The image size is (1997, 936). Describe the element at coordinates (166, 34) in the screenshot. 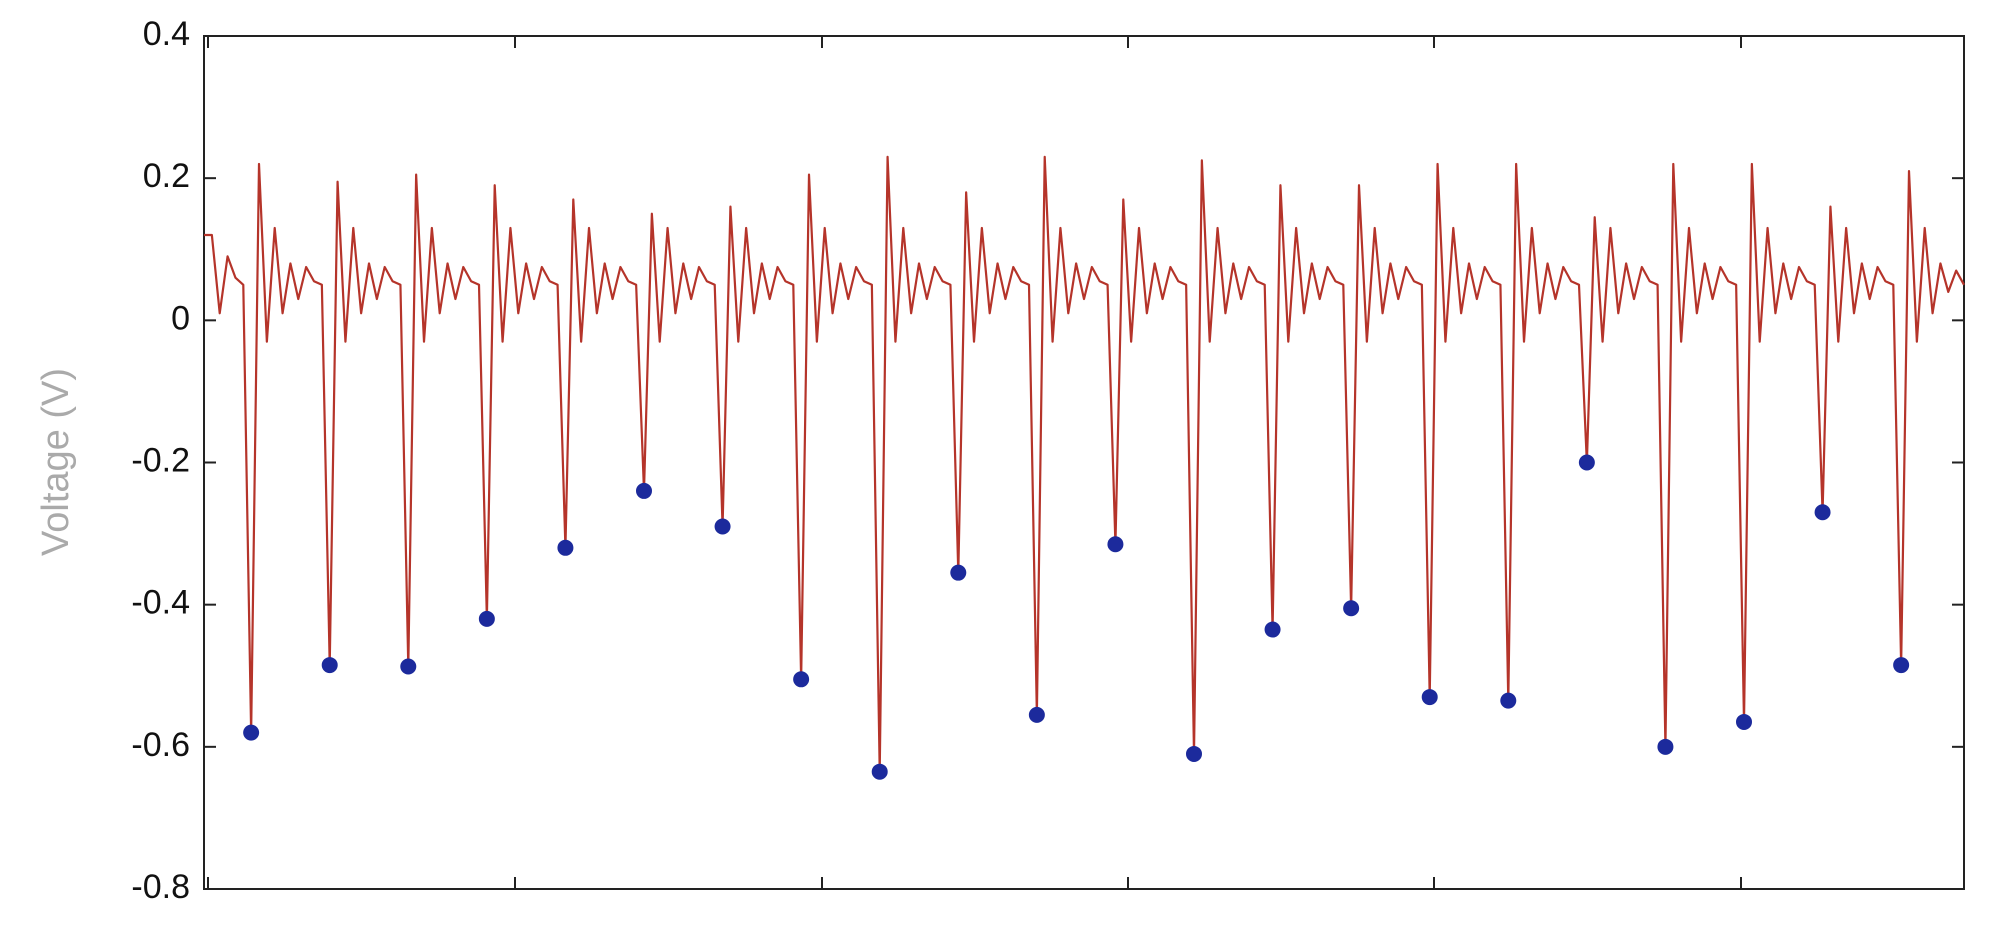

I see `y-tick-label: 0.4` at that location.